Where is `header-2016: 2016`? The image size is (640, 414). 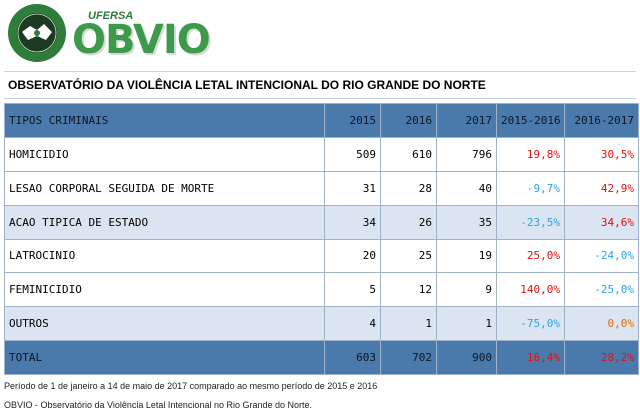 header-2016: 2016 is located at coordinates (408, 120).